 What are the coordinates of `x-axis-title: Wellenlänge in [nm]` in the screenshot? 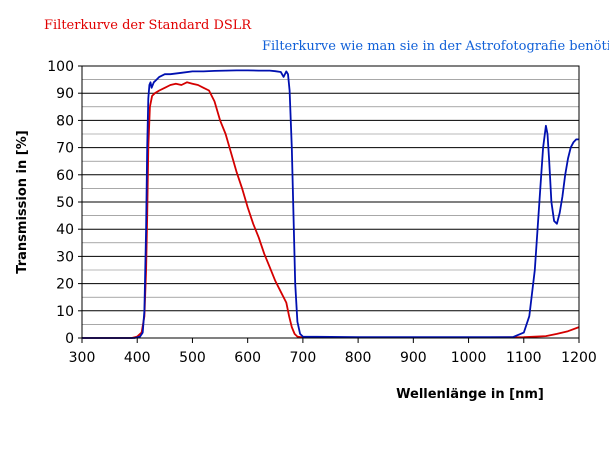 It's located at (470, 394).